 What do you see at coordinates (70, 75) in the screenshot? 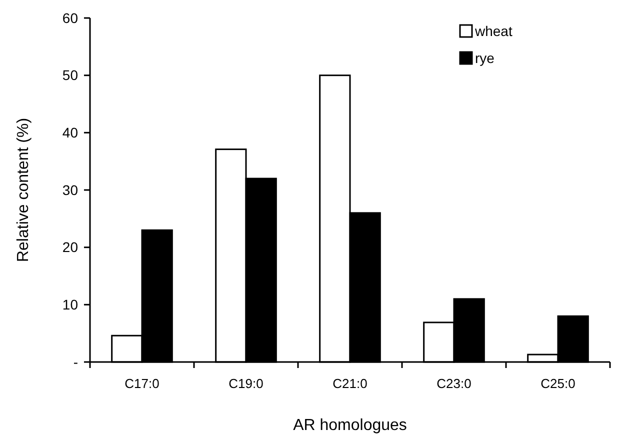
I see `y-tick-label: 50` at bounding box center [70, 75].